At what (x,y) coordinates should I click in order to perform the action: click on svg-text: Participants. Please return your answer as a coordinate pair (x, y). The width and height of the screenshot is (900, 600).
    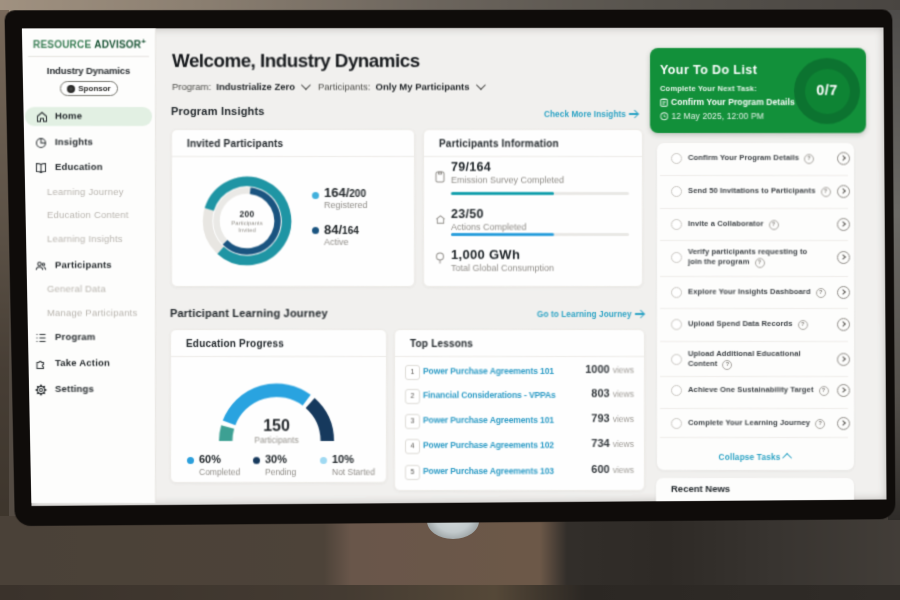
    Looking at the image, I should click on (246, 224).